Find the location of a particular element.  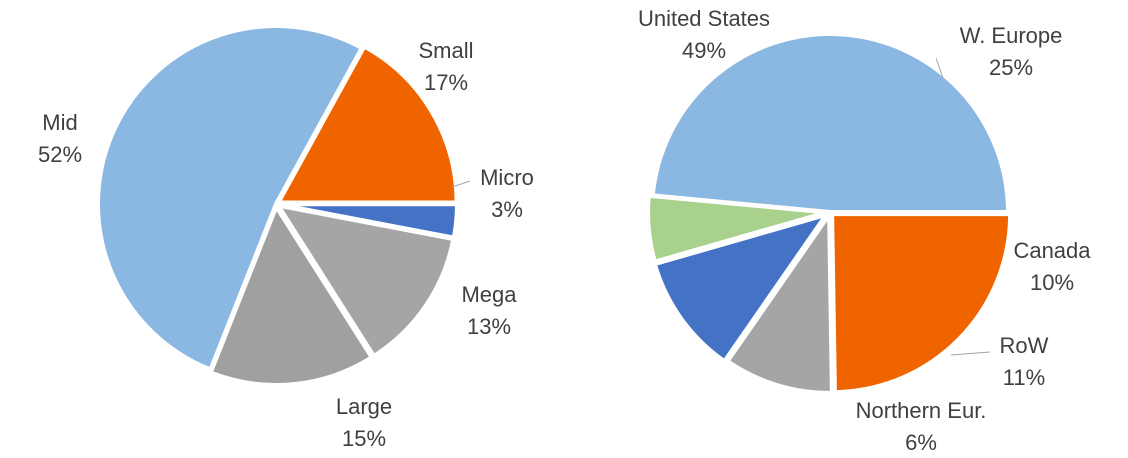

slice-w-europe is located at coordinates (921, 303).